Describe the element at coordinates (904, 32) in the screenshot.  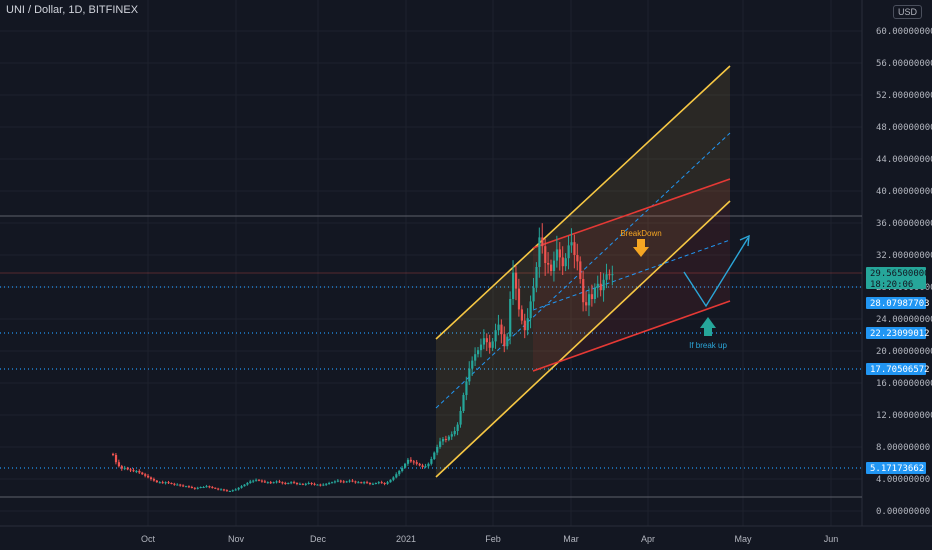
I see `y-tick-label: 60.00000000` at that location.